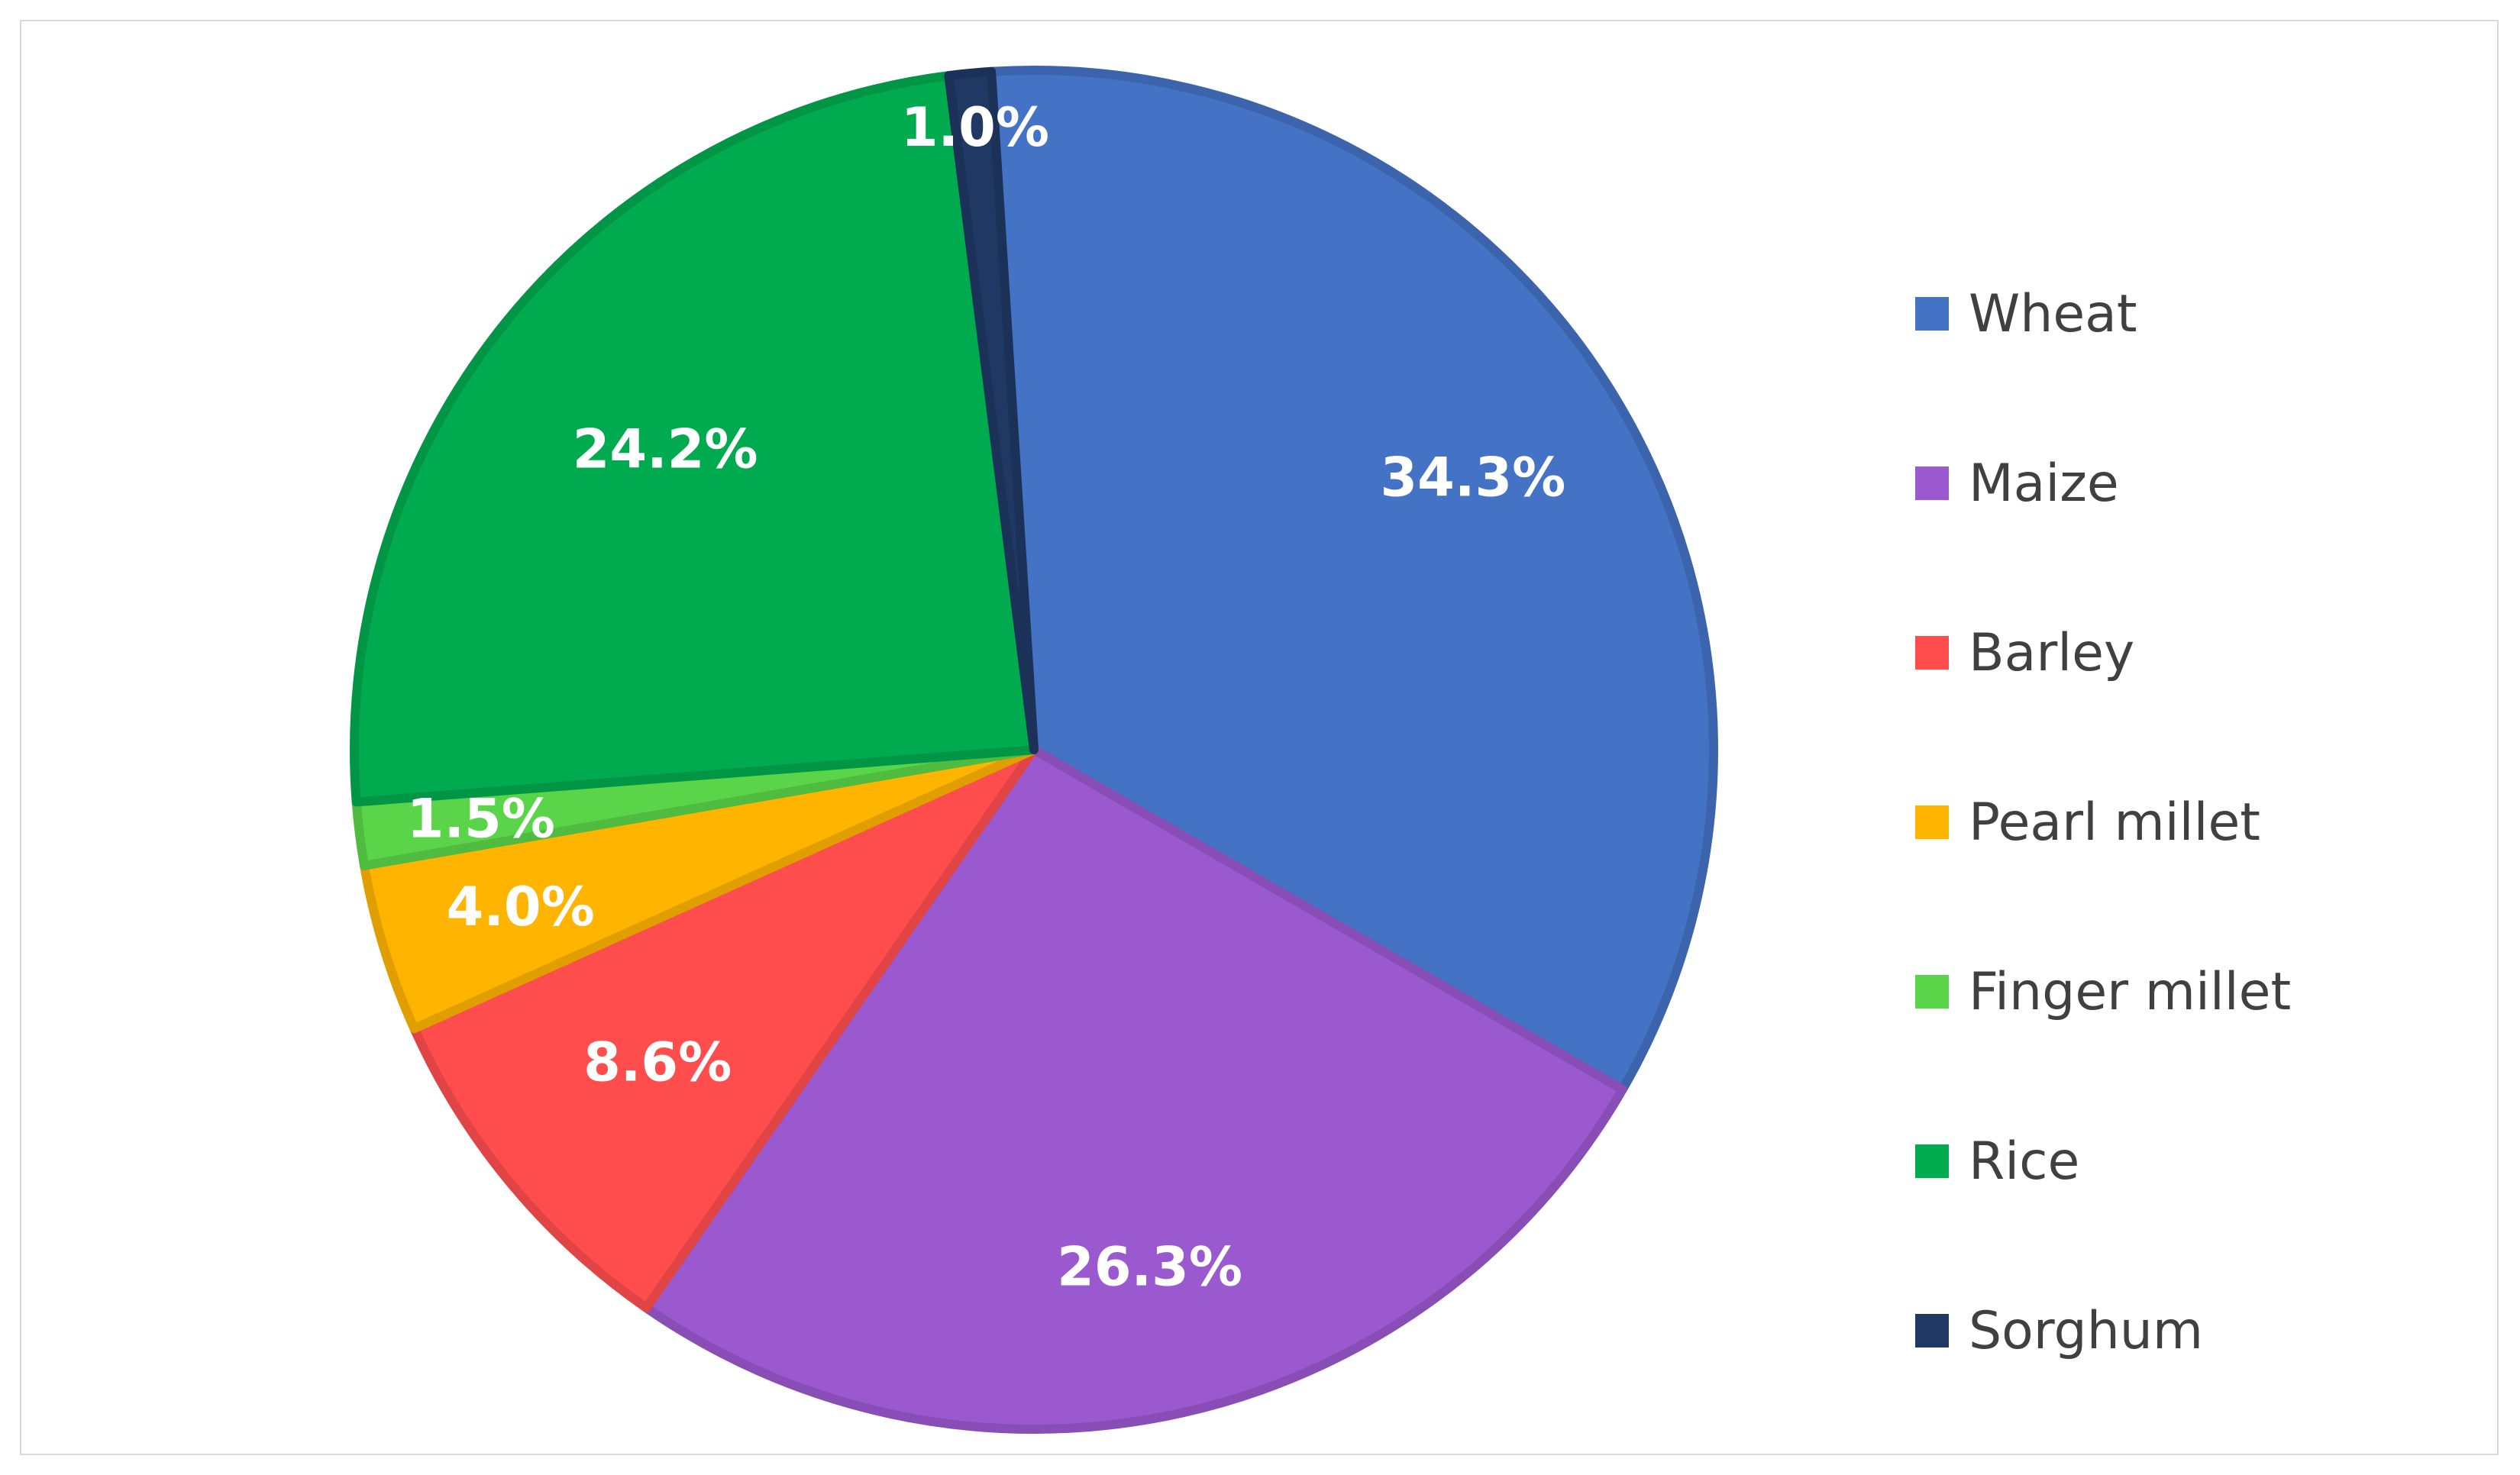  I want to click on pie-slice-rice, so click(694, 439).